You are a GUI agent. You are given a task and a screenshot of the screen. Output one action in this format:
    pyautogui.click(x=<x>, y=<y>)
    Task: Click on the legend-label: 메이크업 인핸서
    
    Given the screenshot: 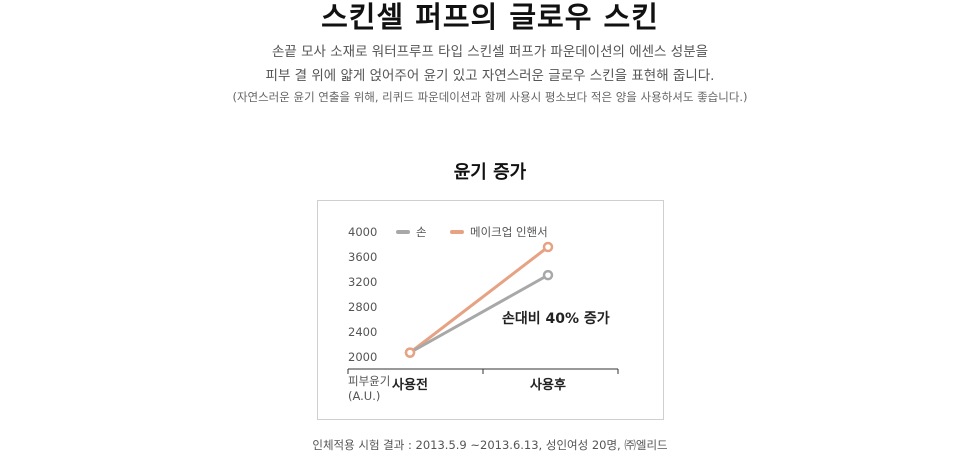 What is the action you would take?
    pyautogui.click(x=509, y=232)
    